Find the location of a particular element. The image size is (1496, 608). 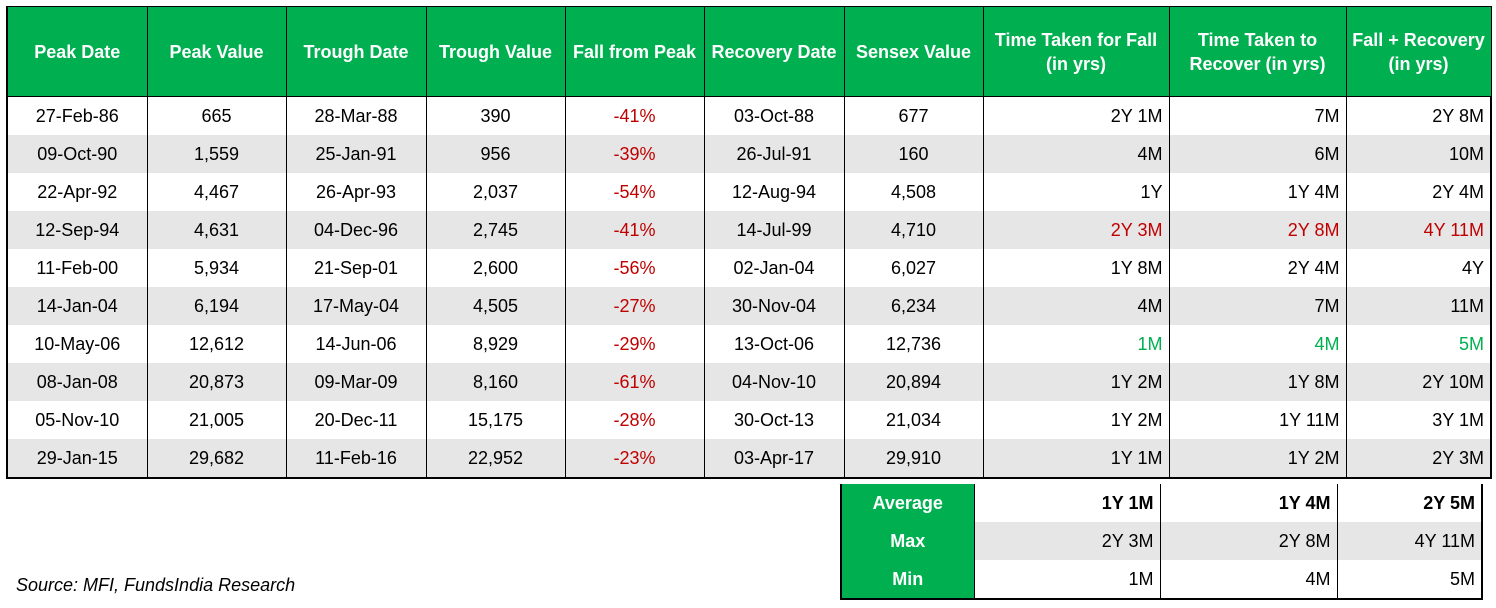

cell-peak-value: 1,559 is located at coordinates (216, 154).